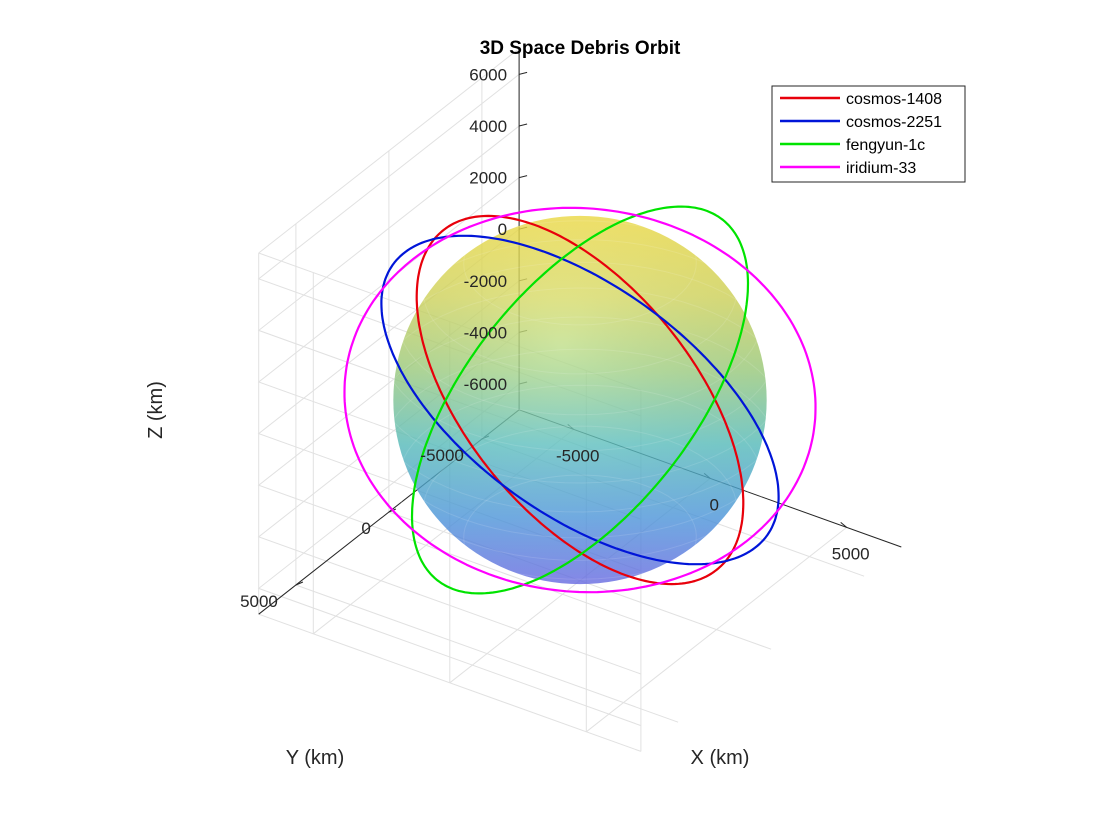 The height and width of the screenshot is (840, 1120). I want to click on earth-sphere-shade, so click(580, 400).